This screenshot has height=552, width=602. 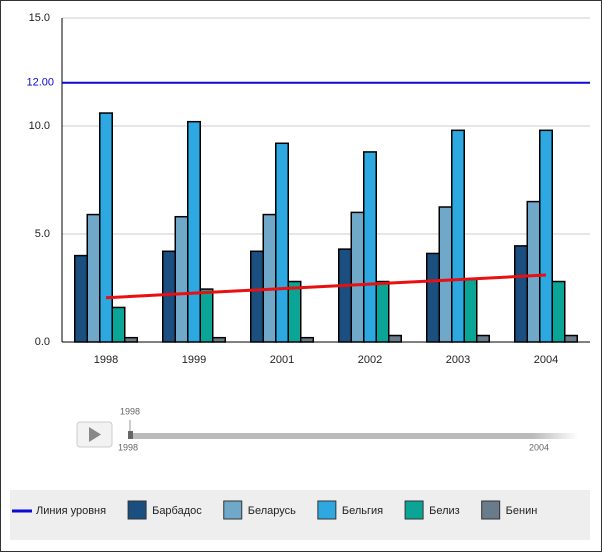 What do you see at coordinates (177, 511) in the screenshot?
I see `legend-label: Барбадос` at bounding box center [177, 511].